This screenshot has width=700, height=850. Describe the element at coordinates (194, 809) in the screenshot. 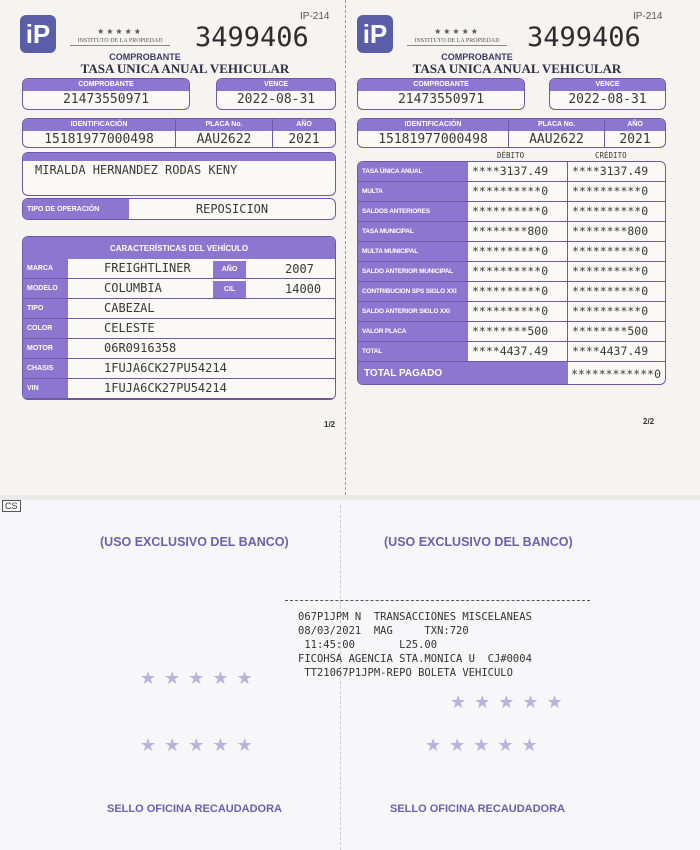

I see `stamp-label-left: SELLO OFICINA RECAUDADORA` at that location.